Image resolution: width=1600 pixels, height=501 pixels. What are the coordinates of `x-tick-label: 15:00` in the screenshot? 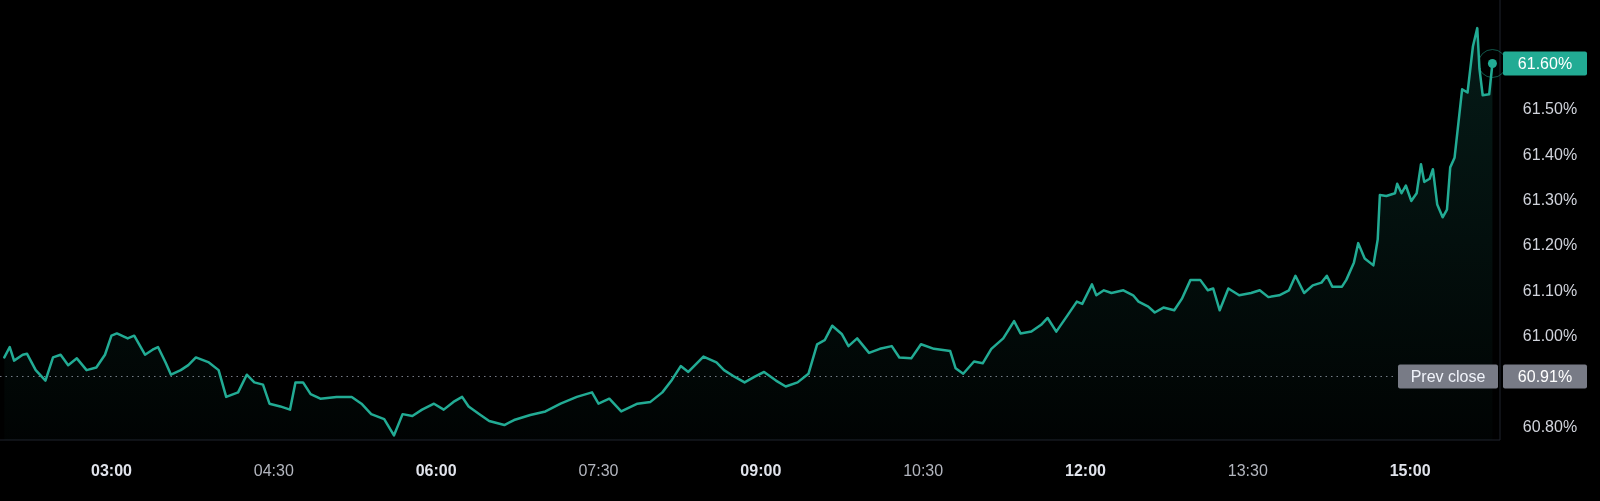 It's located at (1410, 470).